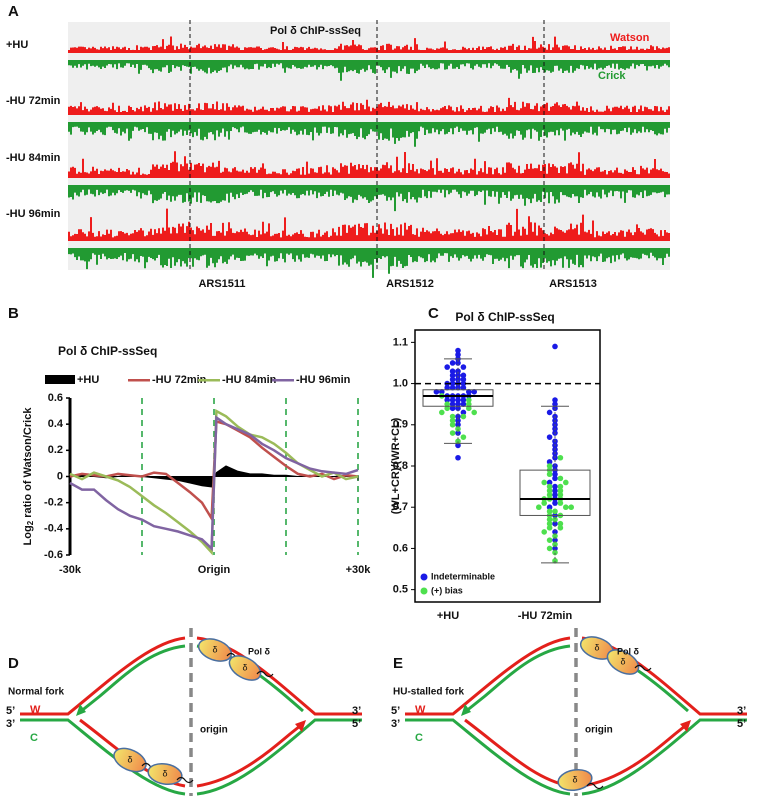  Describe the element at coordinates (53, 555) in the screenshot. I see `y-tick-label: -0.6` at that location.